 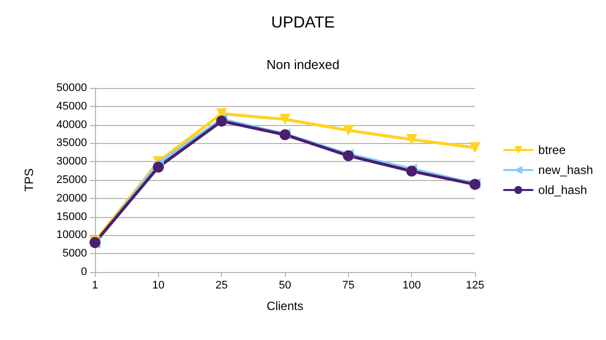 What do you see at coordinates (71, 216) in the screenshot?
I see `y-tick-label: 15000` at bounding box center [71, 216].